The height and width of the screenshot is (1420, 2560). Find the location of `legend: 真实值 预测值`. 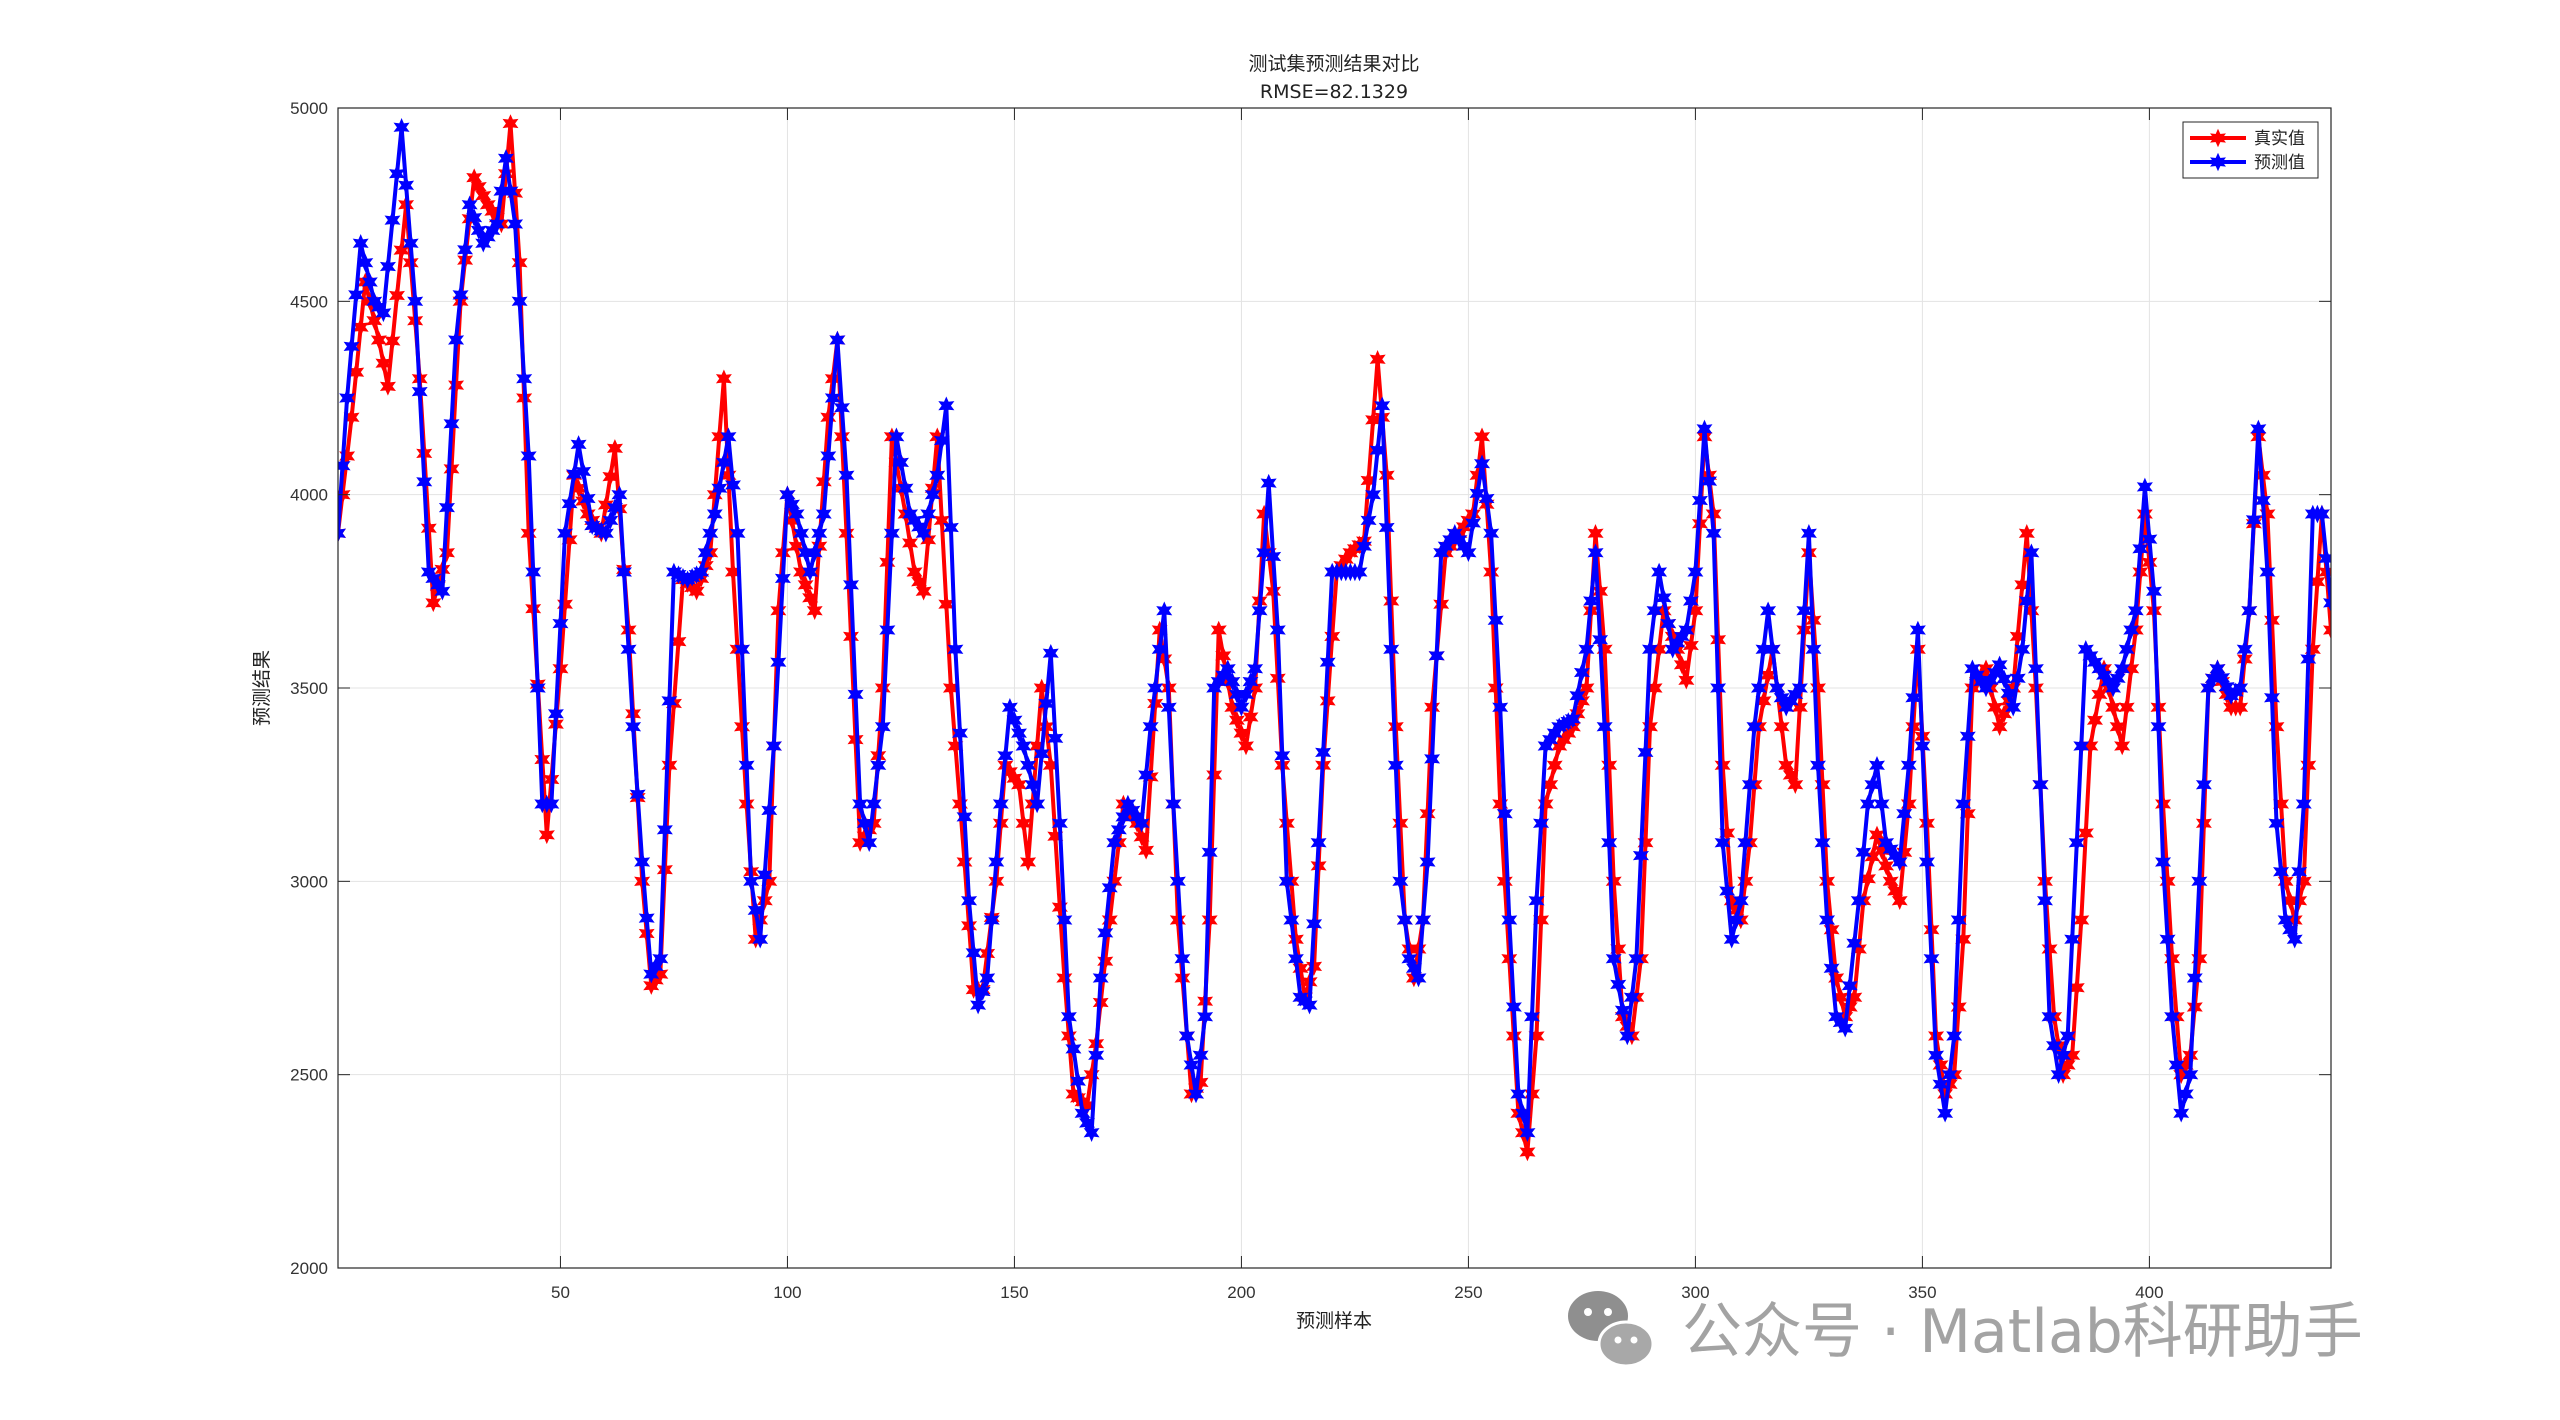

legend: 真实值 预测值 is located at coordinates (2250, 150).